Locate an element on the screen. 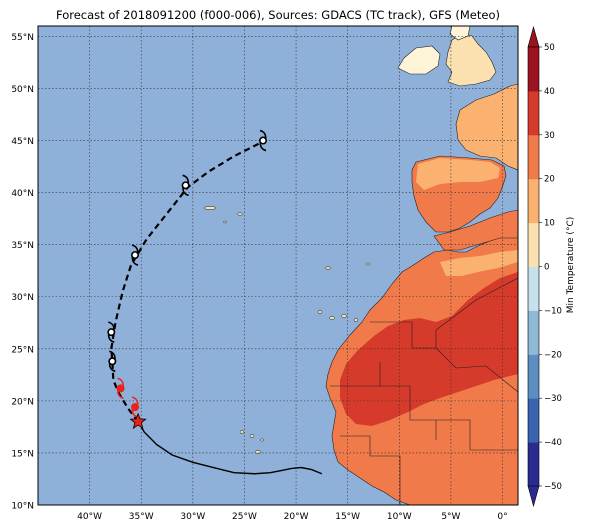  lat-tick-label: 30°N is located at coordinates (22, 298).